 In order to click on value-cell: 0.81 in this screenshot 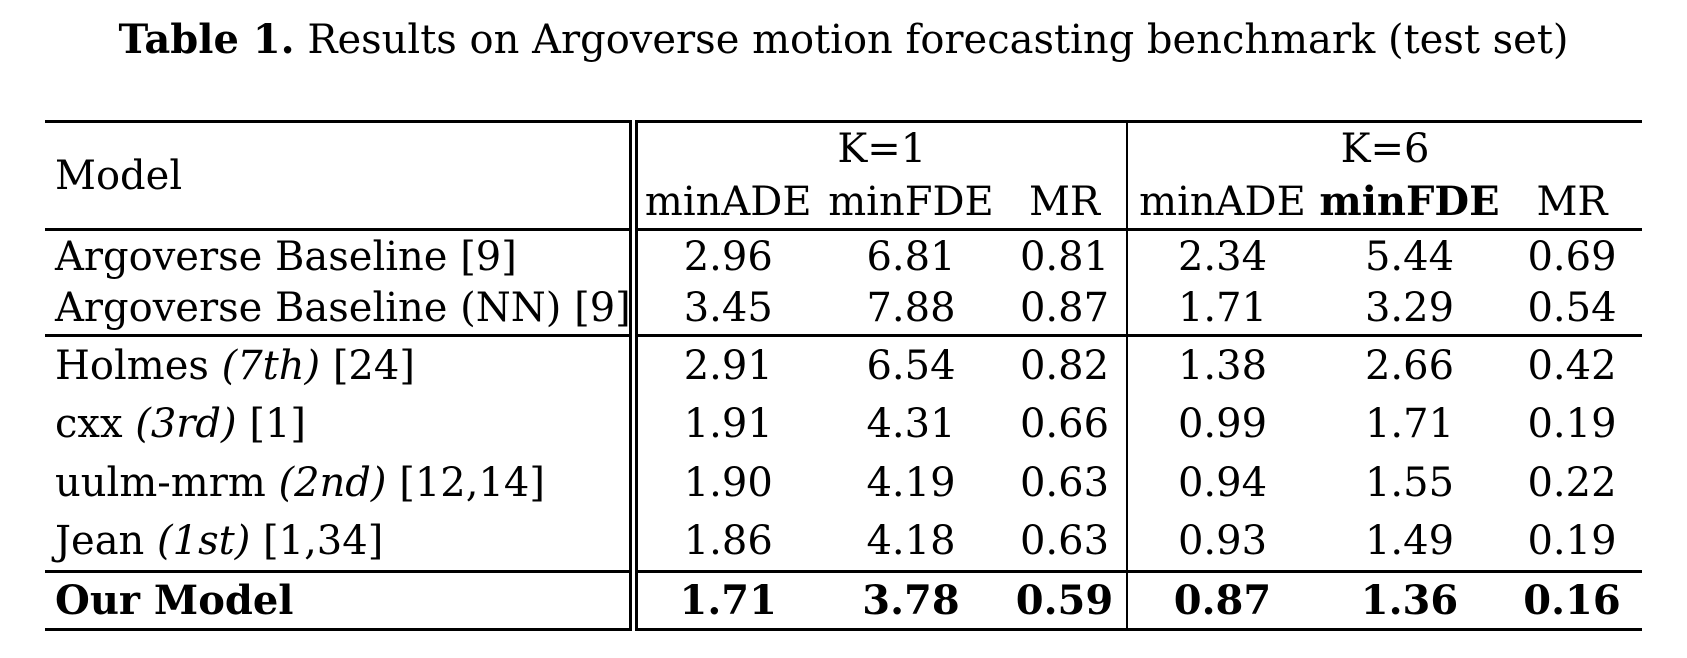, I will do `click(1065, 256)`.